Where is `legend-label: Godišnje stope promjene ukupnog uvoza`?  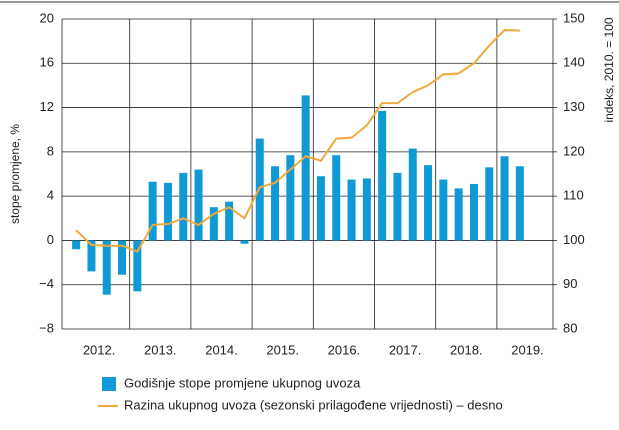
legend-label: Godišnje stope promjene ukupnog uvoza is located at coordinates (242, 382).